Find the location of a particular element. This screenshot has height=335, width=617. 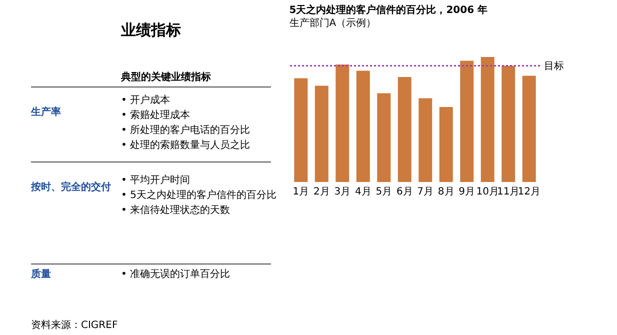

category-label: 按时、完全的交付 is located at coordinates (70, 187).